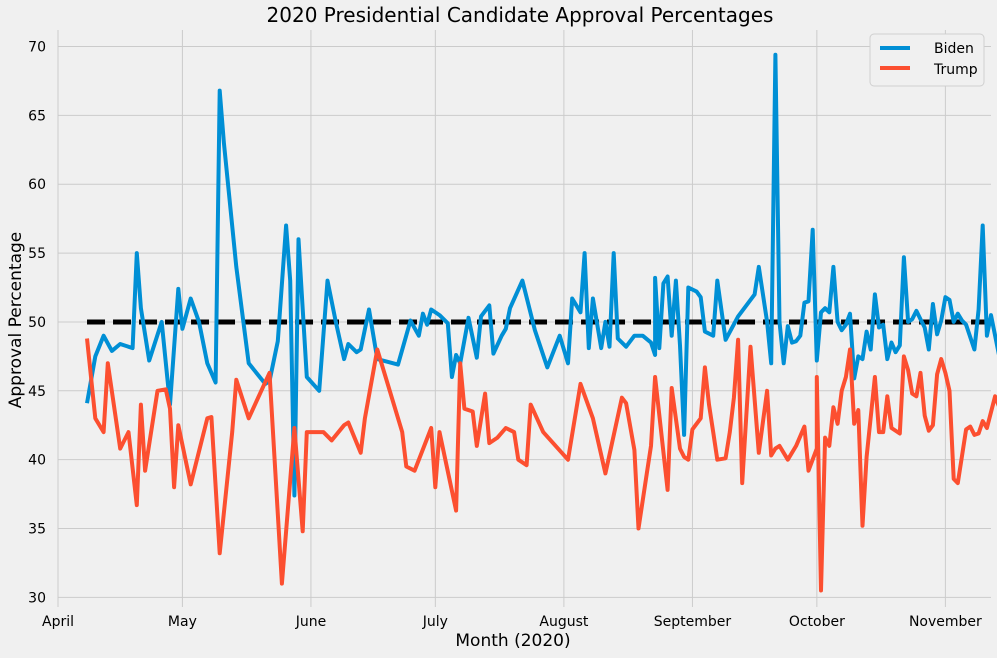  What do you see at coordinates (37, 530) in the screenshot?
I see `y-tick-label: 35` at bounding box center [37, 530].